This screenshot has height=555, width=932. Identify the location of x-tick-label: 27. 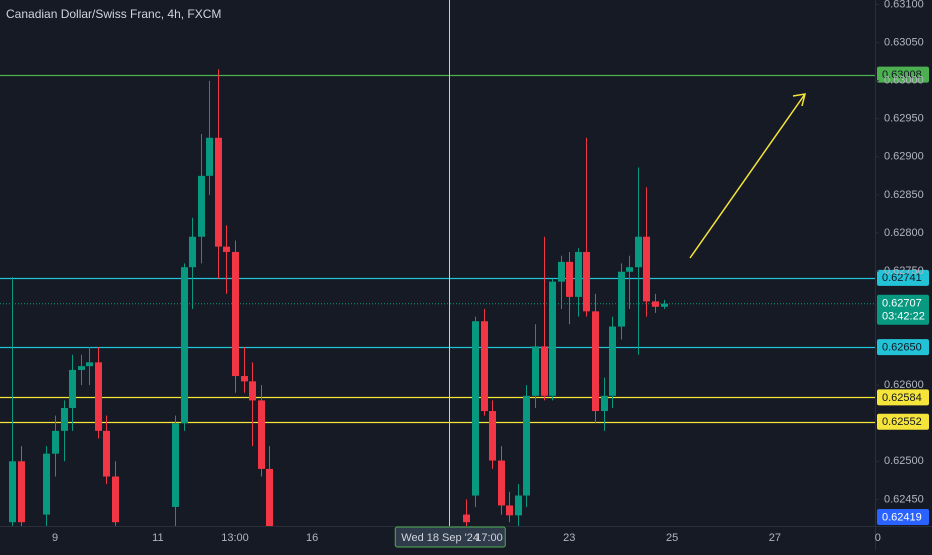
(775, 538).